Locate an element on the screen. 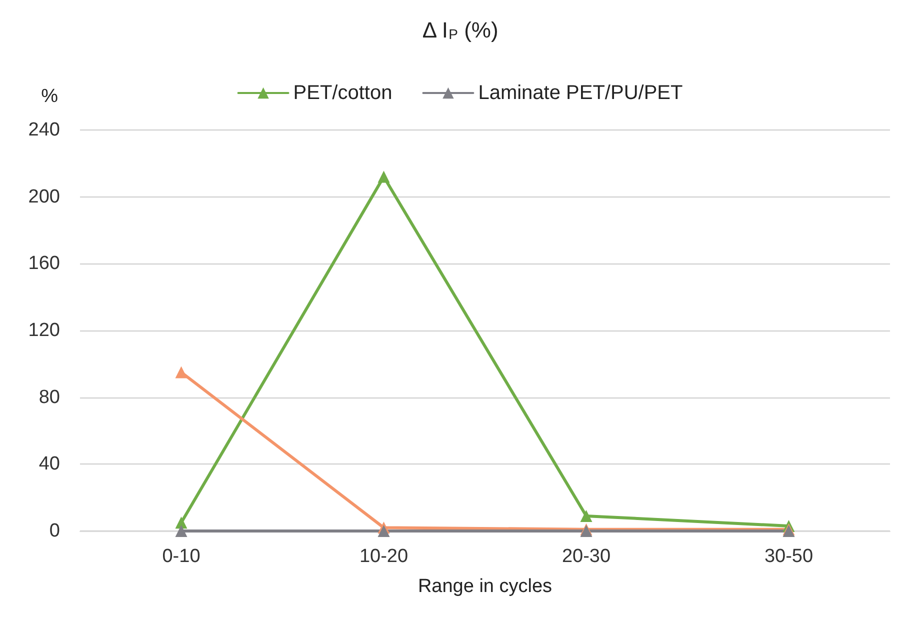  y-tick-label: 200 is located at coordinates (44, 197).